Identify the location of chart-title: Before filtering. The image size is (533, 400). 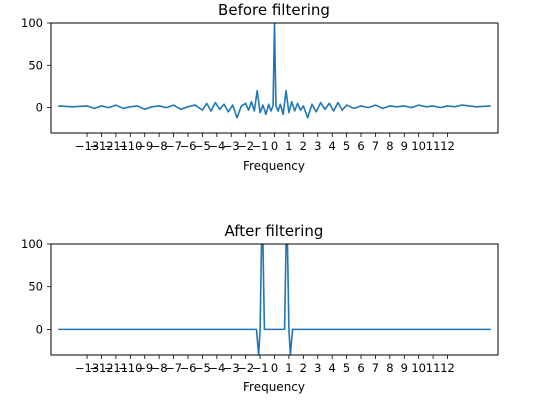
(274, 10).